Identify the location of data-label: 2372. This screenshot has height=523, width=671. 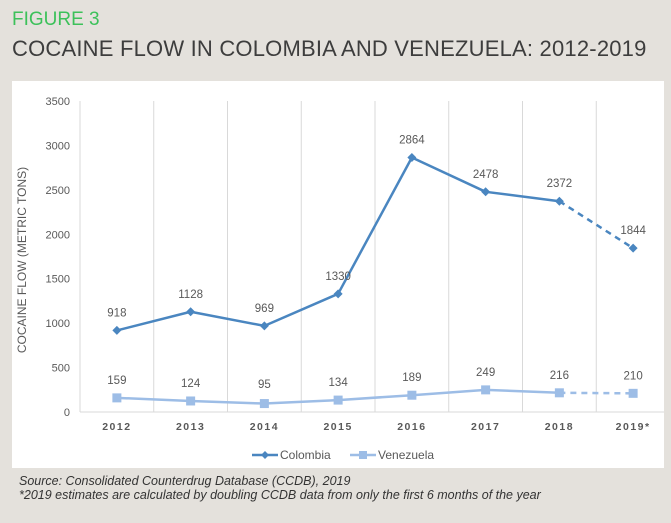
(560, 184).